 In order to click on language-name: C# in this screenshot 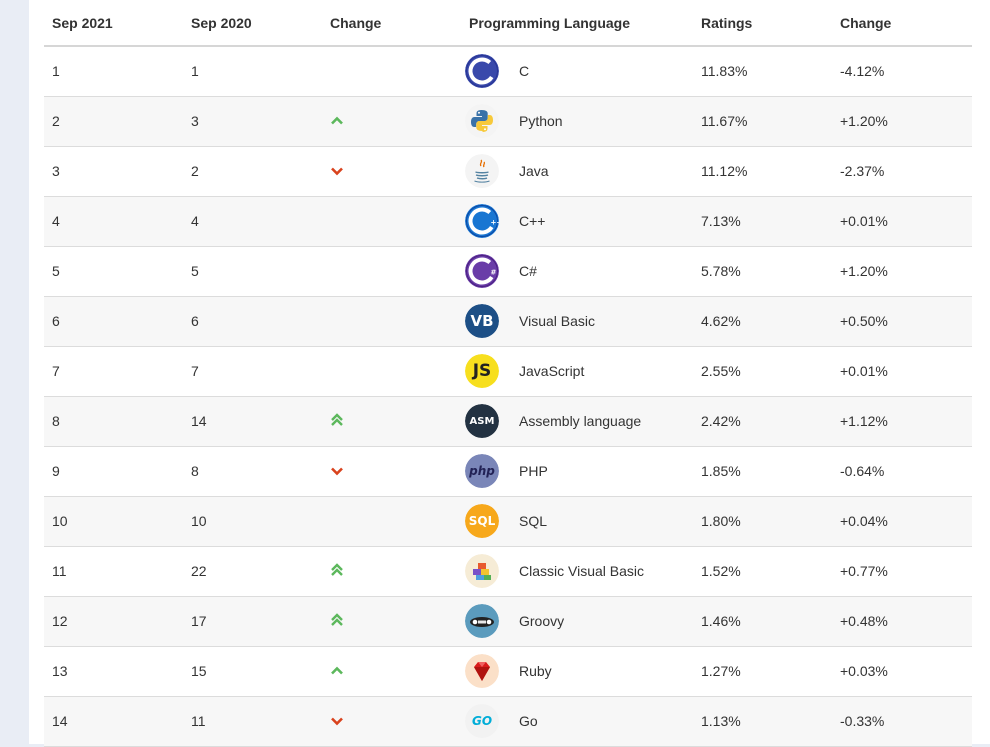, I will do `click(528, 271)`.